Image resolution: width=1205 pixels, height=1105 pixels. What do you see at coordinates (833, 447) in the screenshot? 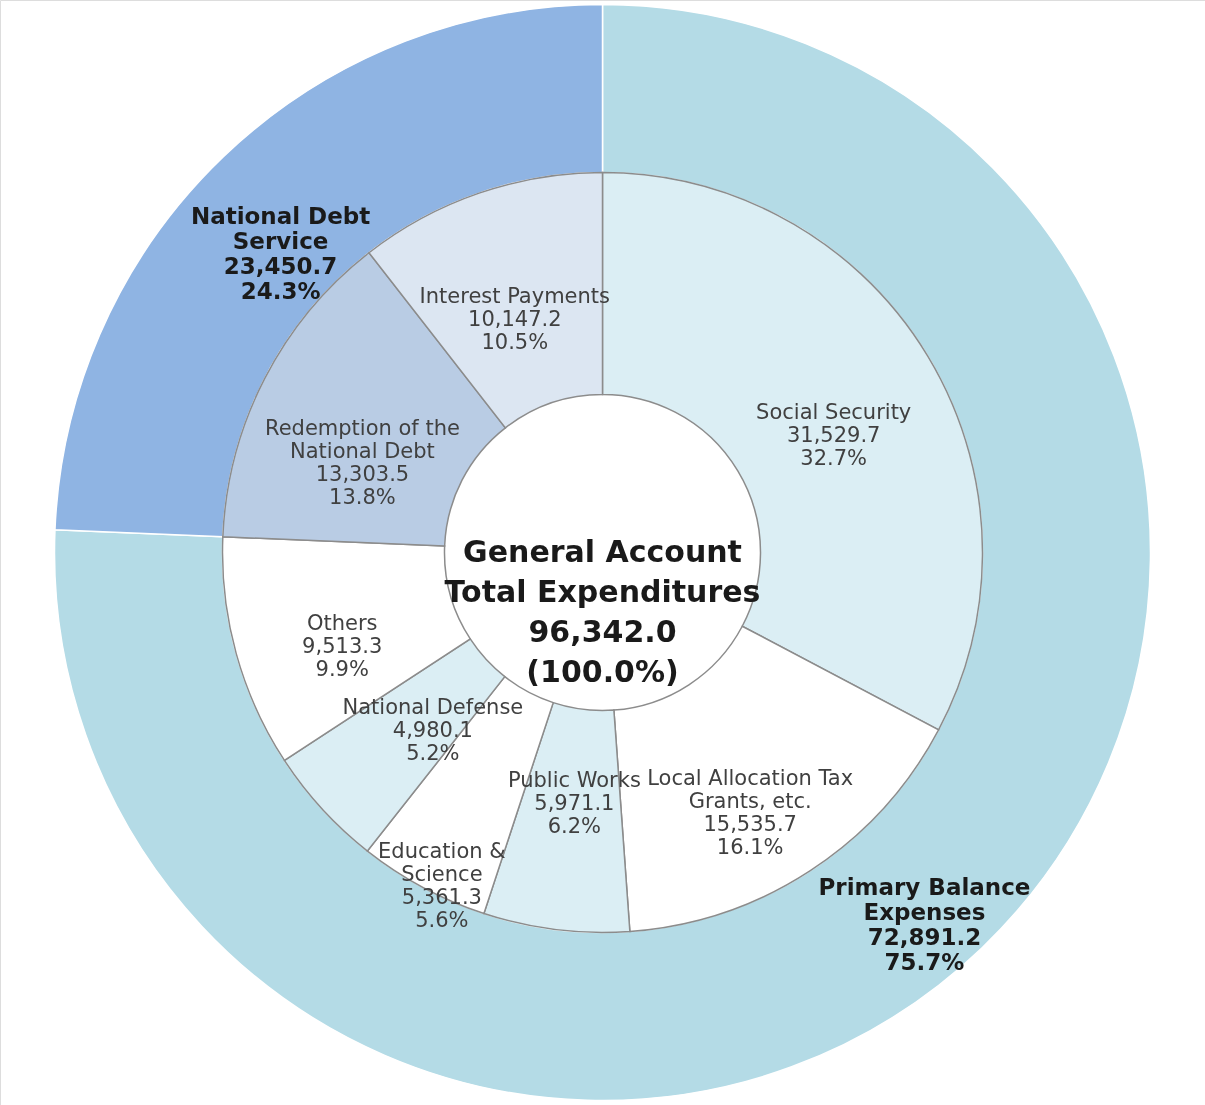
I see `data-label: 31,529.7 32.7%` at bounding box center [833, 447].